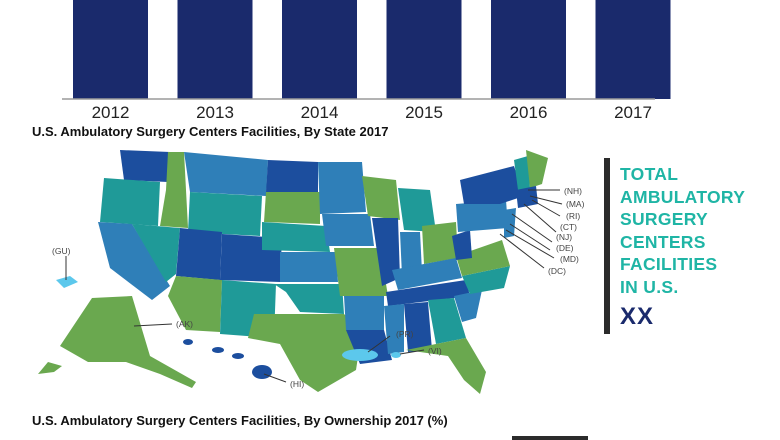 The height and width of the screenshot is (440, 780). What do you see at coordinates (110, 49) in the screenshot?
I see `bar-2012` at bounding box center [110, 49].